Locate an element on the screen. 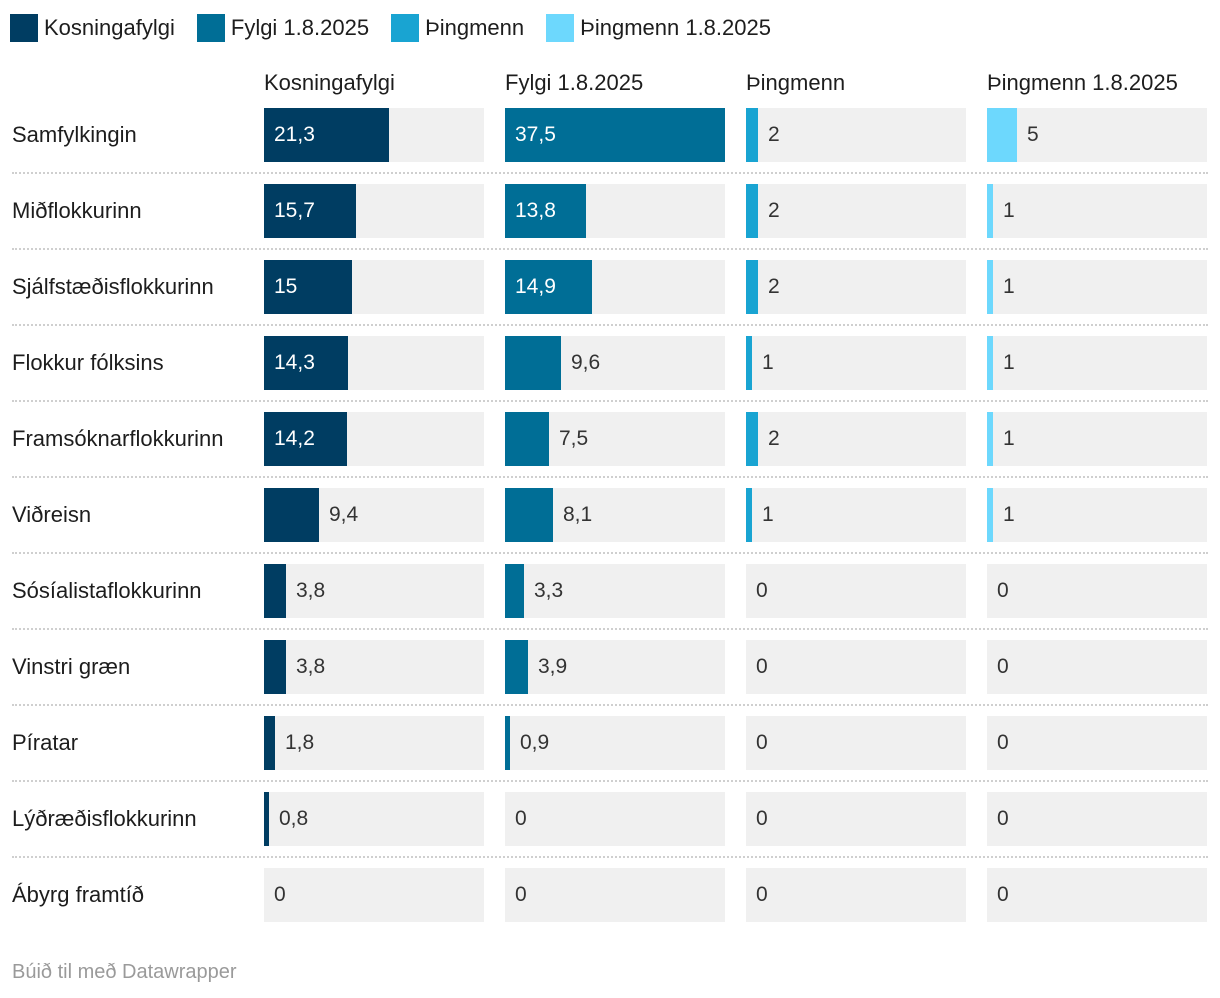 The image size is (1220, 998). value-label: 0,8 is located at coordinates (294, 818).